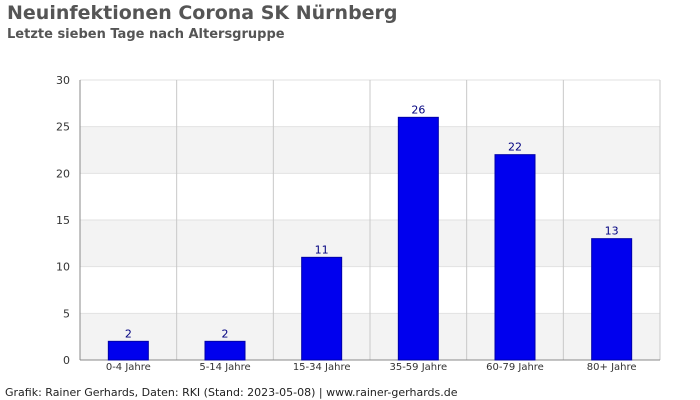 Image resolution: width=700 pixels, height=400 pixels. I want to click on x-tick-label: 60-79 Jahre, so click(515, 367).